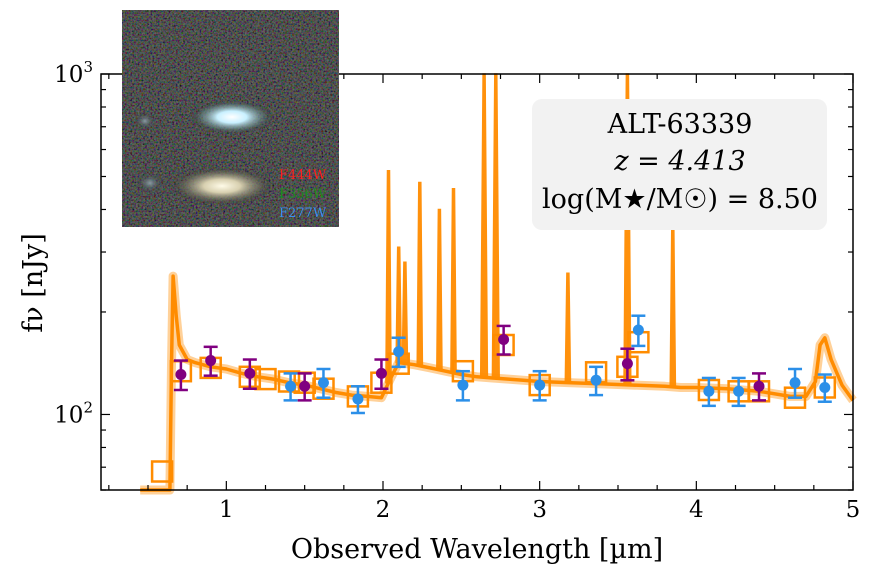  I want to click on redshift-label: z = 4.413, so click(679, 161).